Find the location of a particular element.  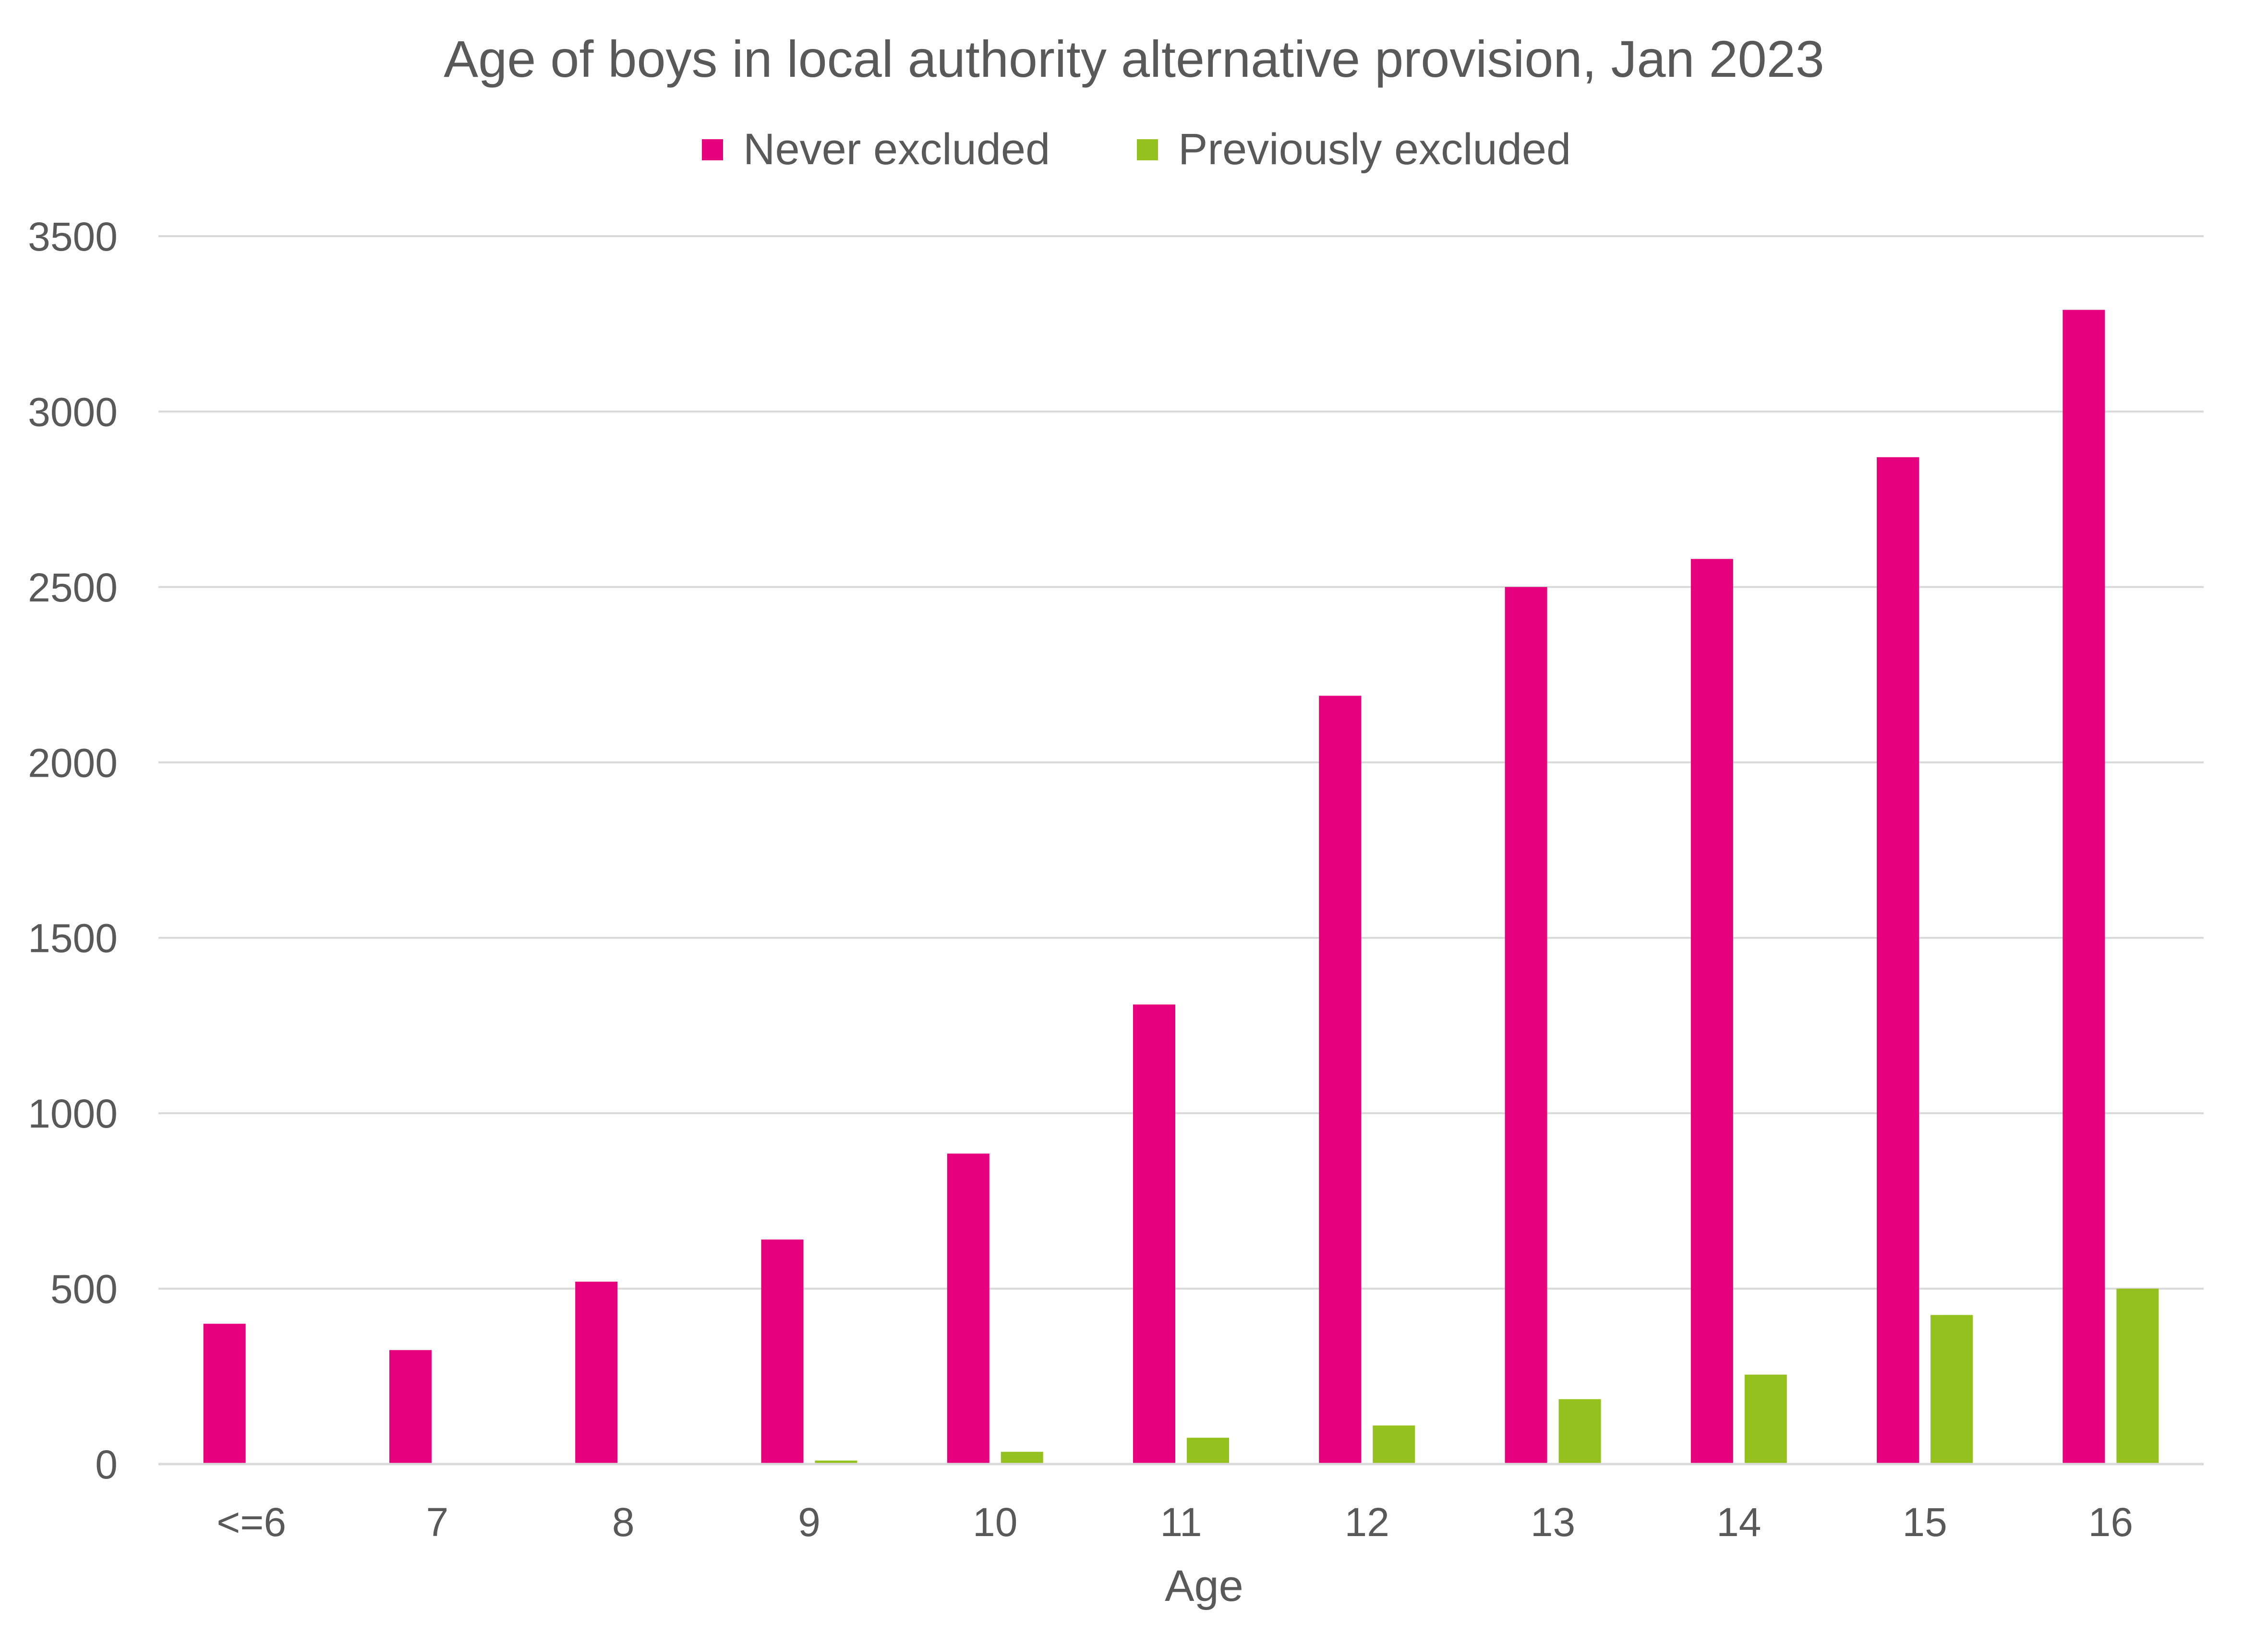

y-axis-ticks: 0 500 1000 1500 2000 2500 3000 3500 is located at coordinates (73, 850).